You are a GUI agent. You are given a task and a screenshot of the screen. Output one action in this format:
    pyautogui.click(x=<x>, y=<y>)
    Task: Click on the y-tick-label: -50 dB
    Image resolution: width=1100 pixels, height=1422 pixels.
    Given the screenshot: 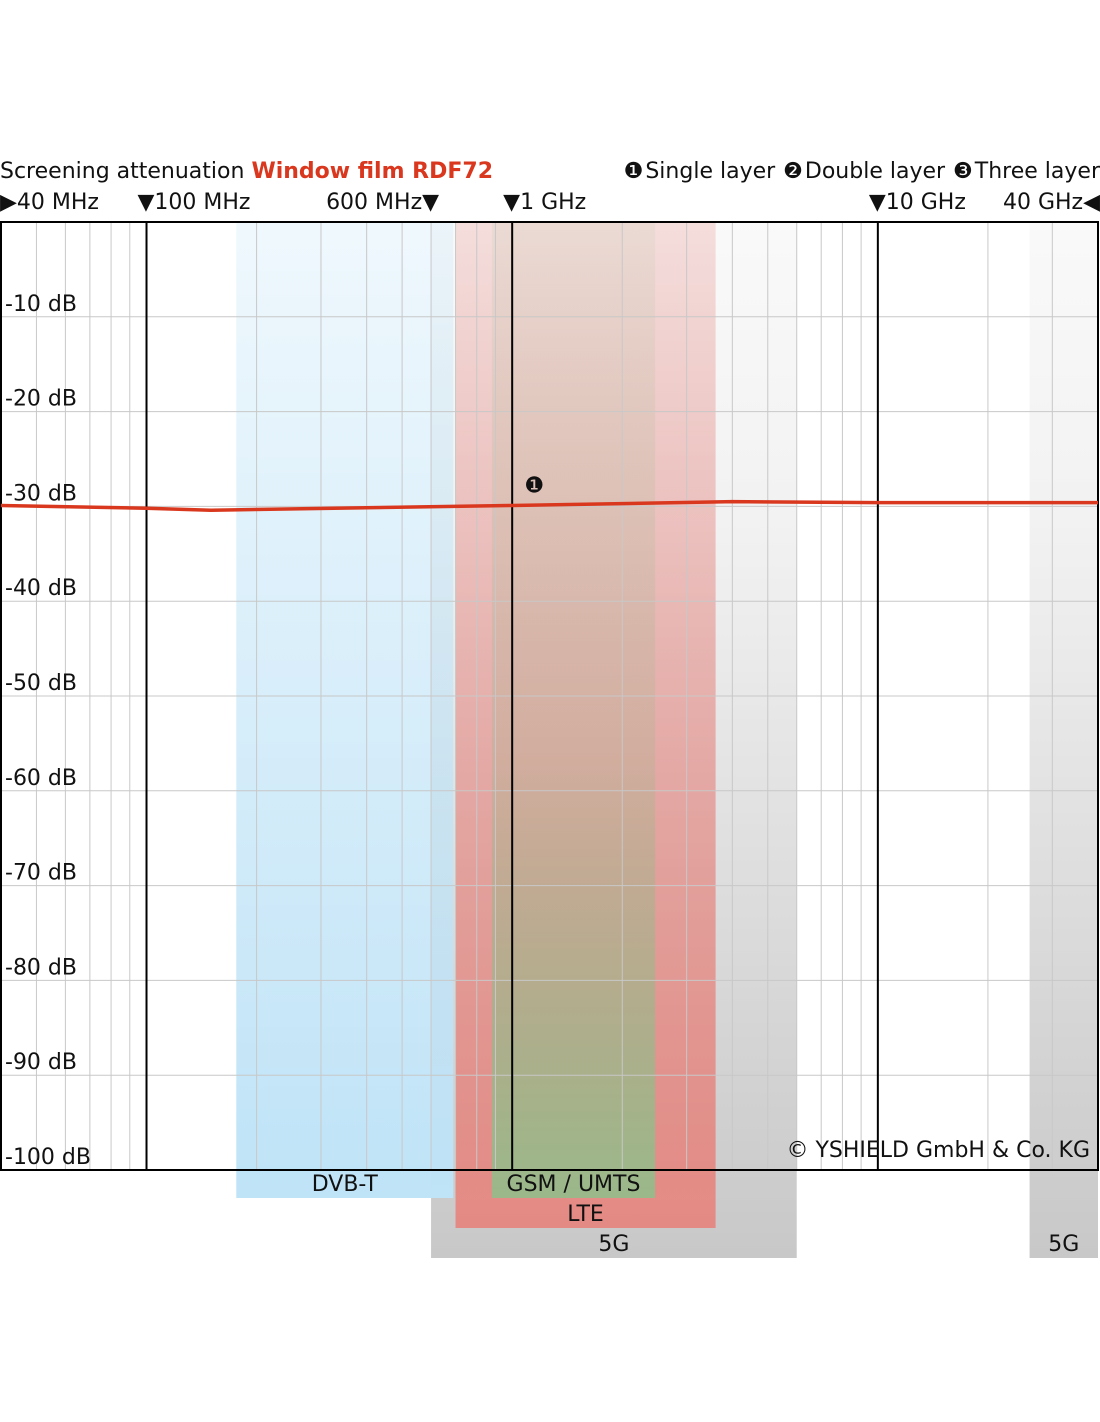 What is the action you would take?
    pyautogui.click(x=41, y=683)
    